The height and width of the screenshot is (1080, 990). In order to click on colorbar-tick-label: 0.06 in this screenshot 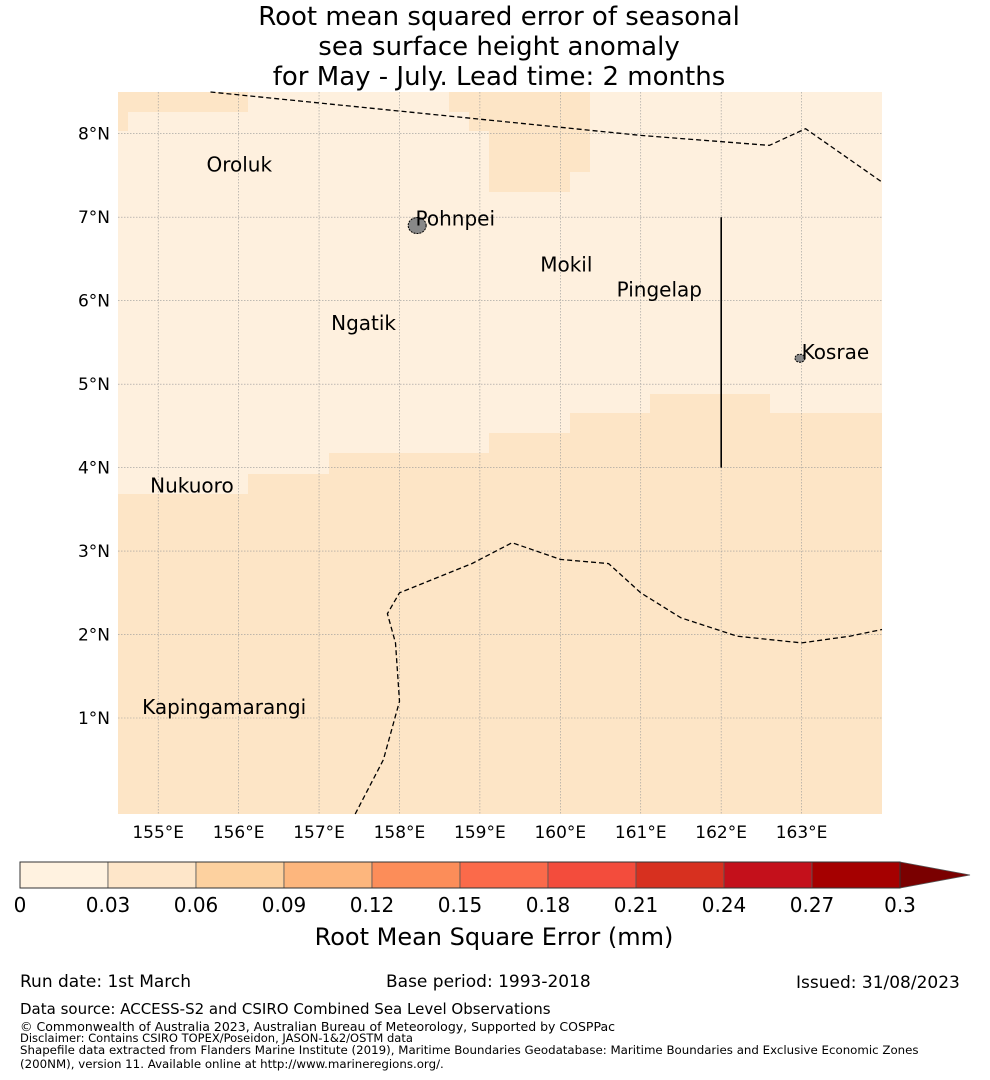, I will do `click(196, 905)`.